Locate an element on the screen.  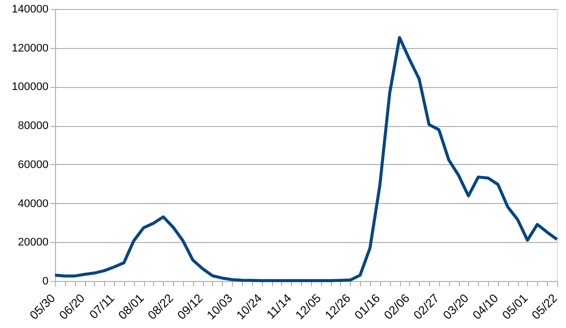
y-tick-label: 100000 is located at coordinates (30, 87).